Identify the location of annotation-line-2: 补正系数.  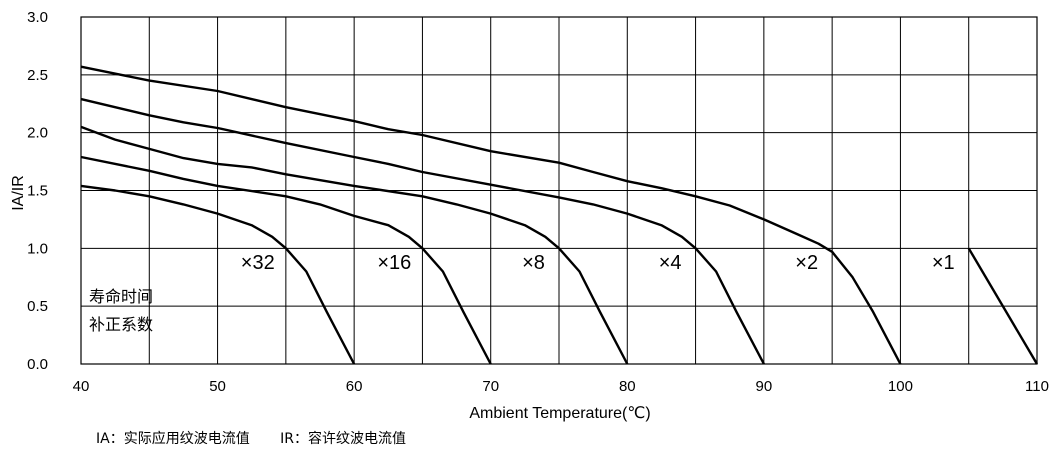
(121, 324).